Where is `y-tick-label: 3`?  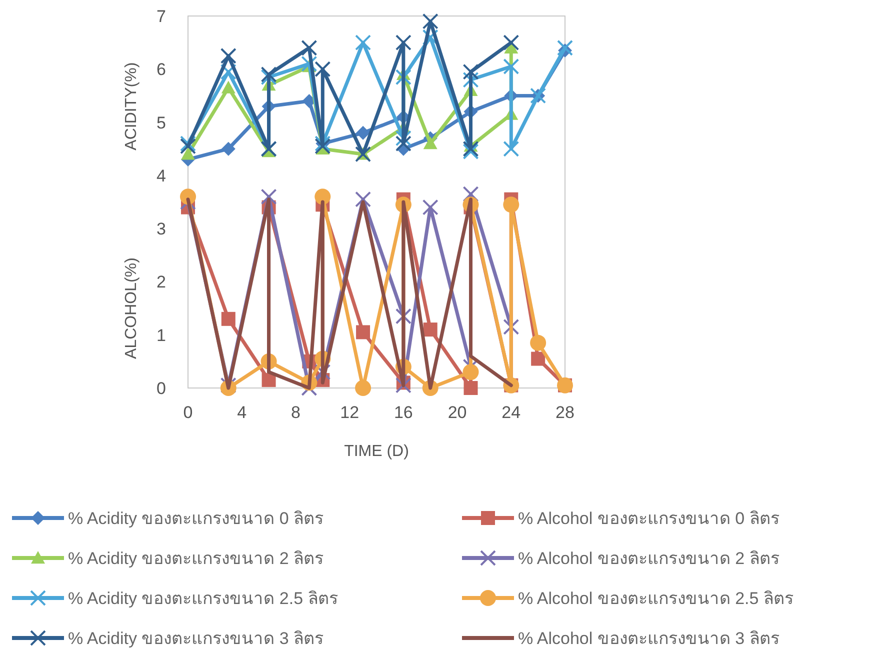 y-tick-label: 3 is located at coordinates (161, 229).